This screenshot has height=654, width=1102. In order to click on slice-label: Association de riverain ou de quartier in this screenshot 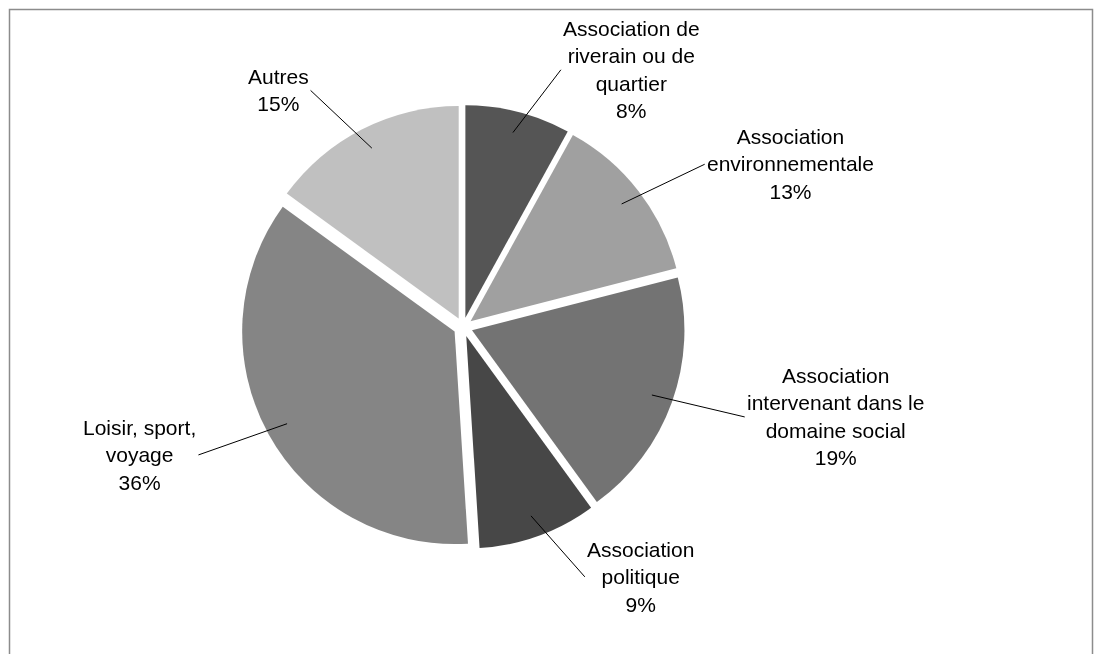, I will do `click(631, 56)`.